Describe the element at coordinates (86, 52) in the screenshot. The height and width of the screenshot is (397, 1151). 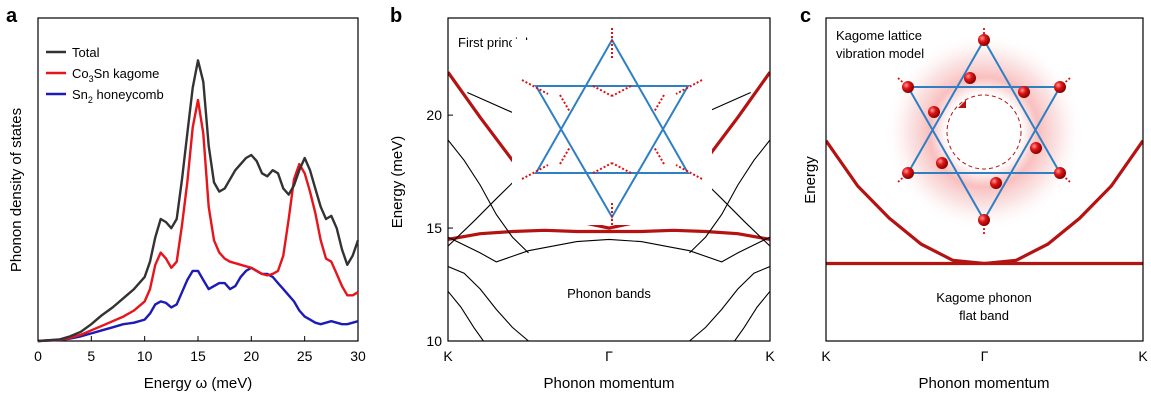
I see `legend-total-label: Total` at that location.